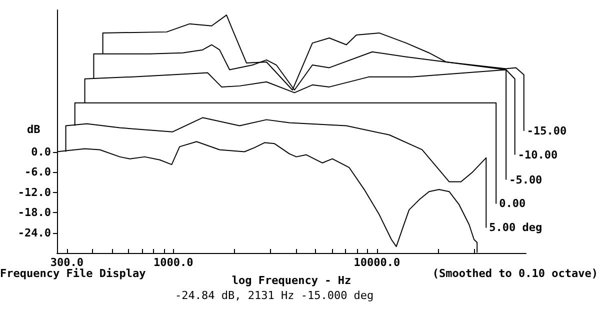  What do you see at coordinates (34, 192) in the screenshot?
I see `y-tick-label: -12.0` at bounding box center [34, 192].